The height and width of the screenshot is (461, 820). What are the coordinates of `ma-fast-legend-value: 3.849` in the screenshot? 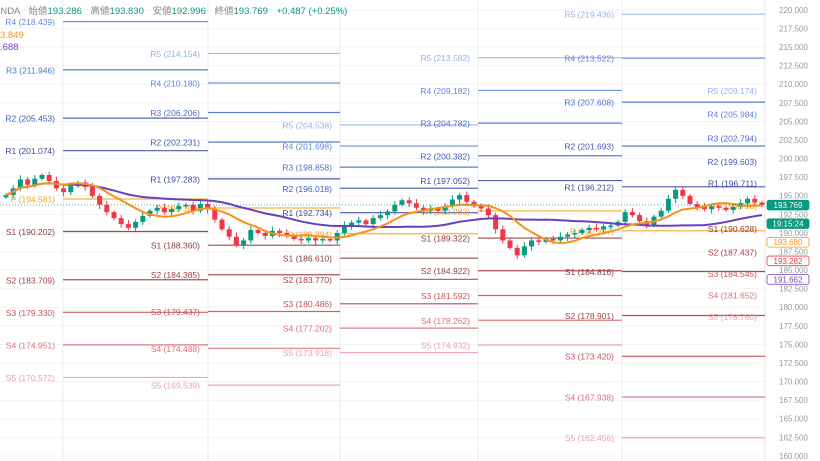 It's located at (12, 35).